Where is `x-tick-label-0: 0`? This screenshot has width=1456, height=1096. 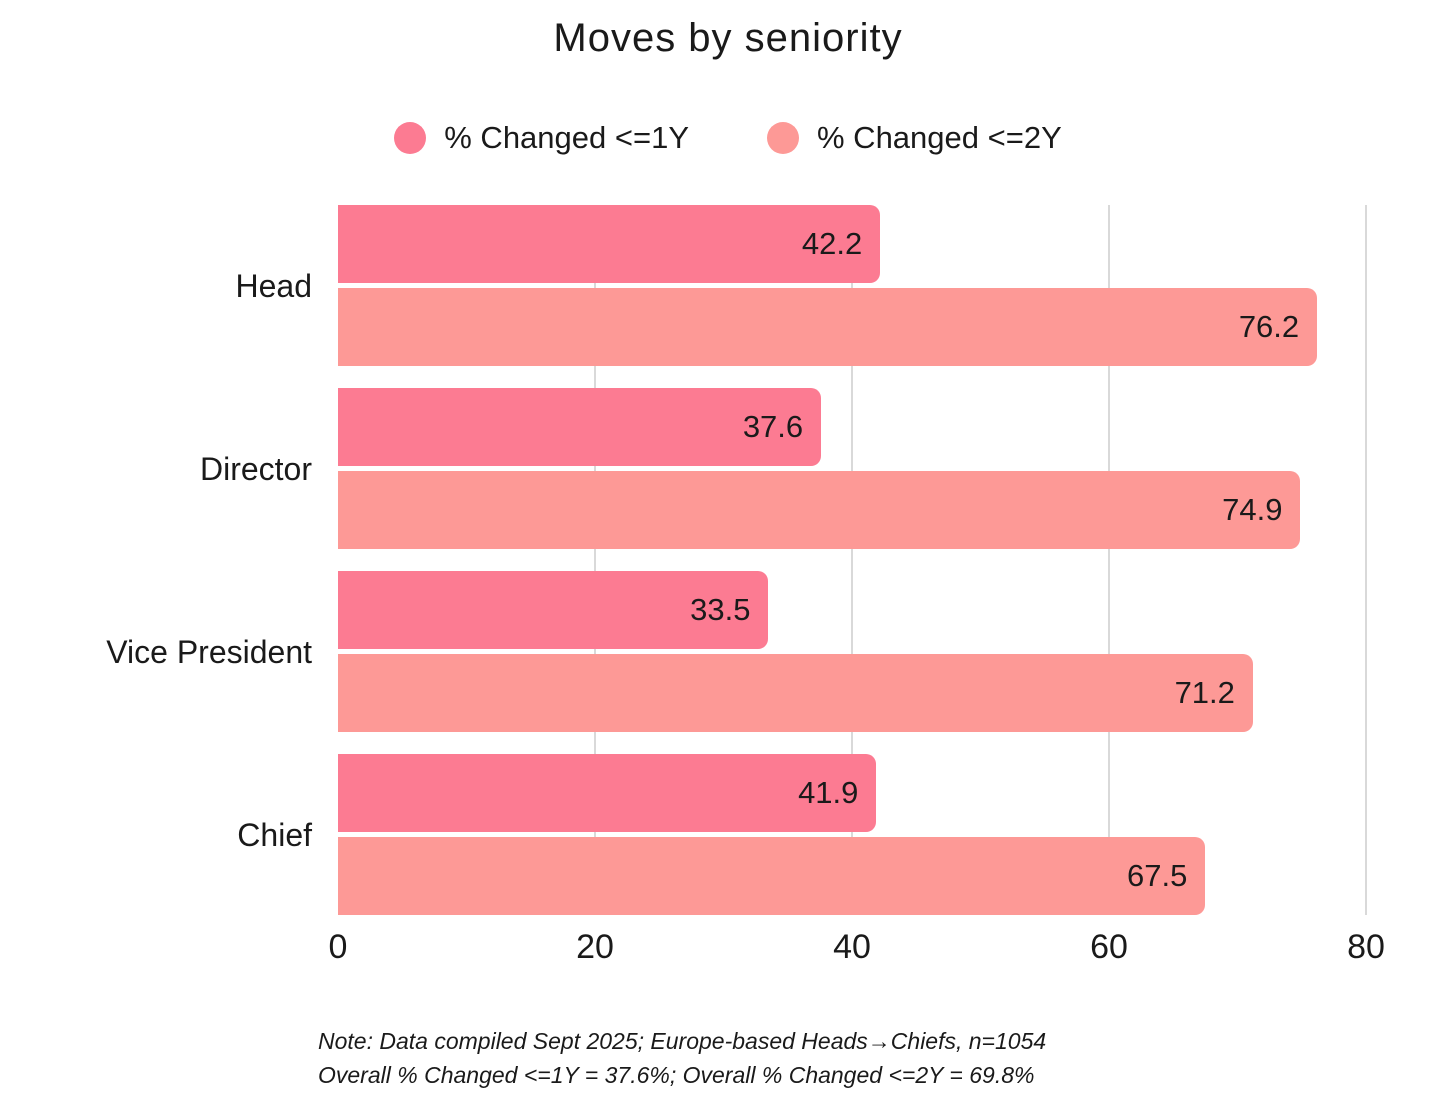 x-tick-label-0: 0 is located at coordinates (338, 947).